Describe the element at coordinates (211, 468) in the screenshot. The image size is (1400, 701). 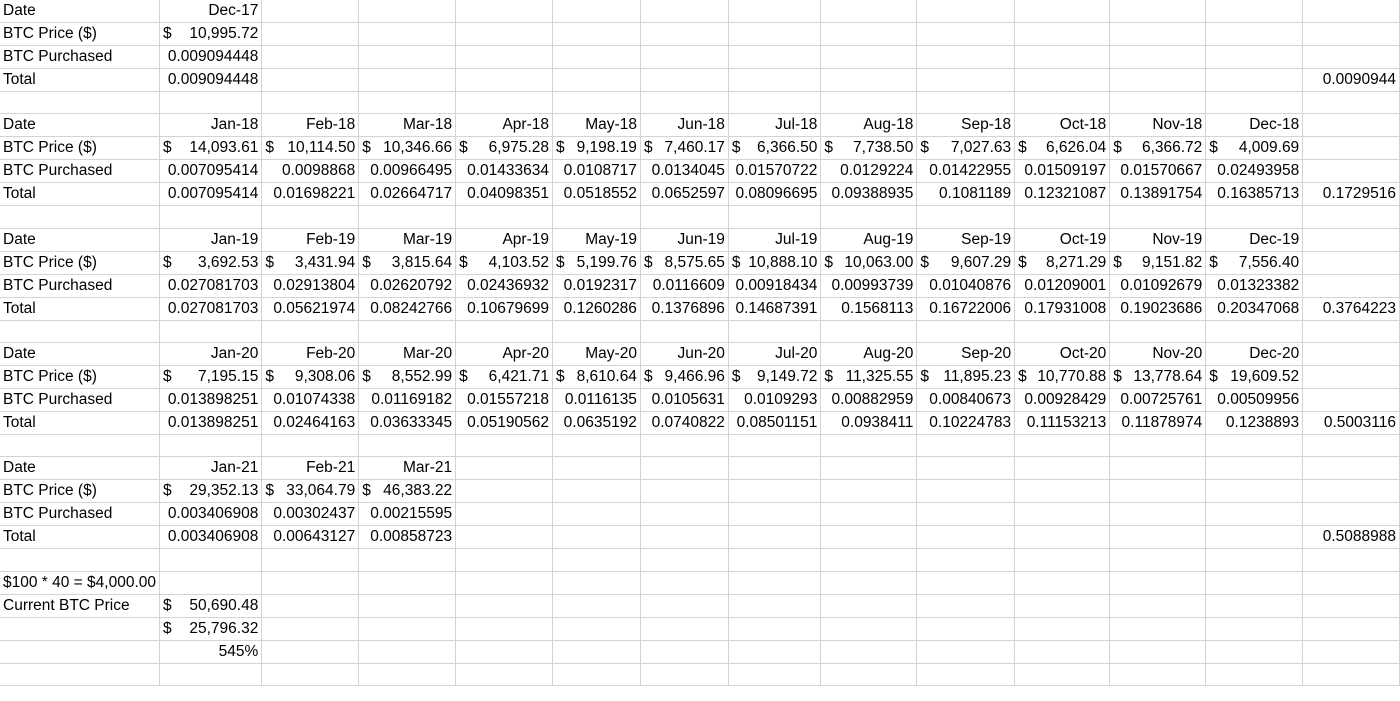
I see `cell: Jan-21` at that location.